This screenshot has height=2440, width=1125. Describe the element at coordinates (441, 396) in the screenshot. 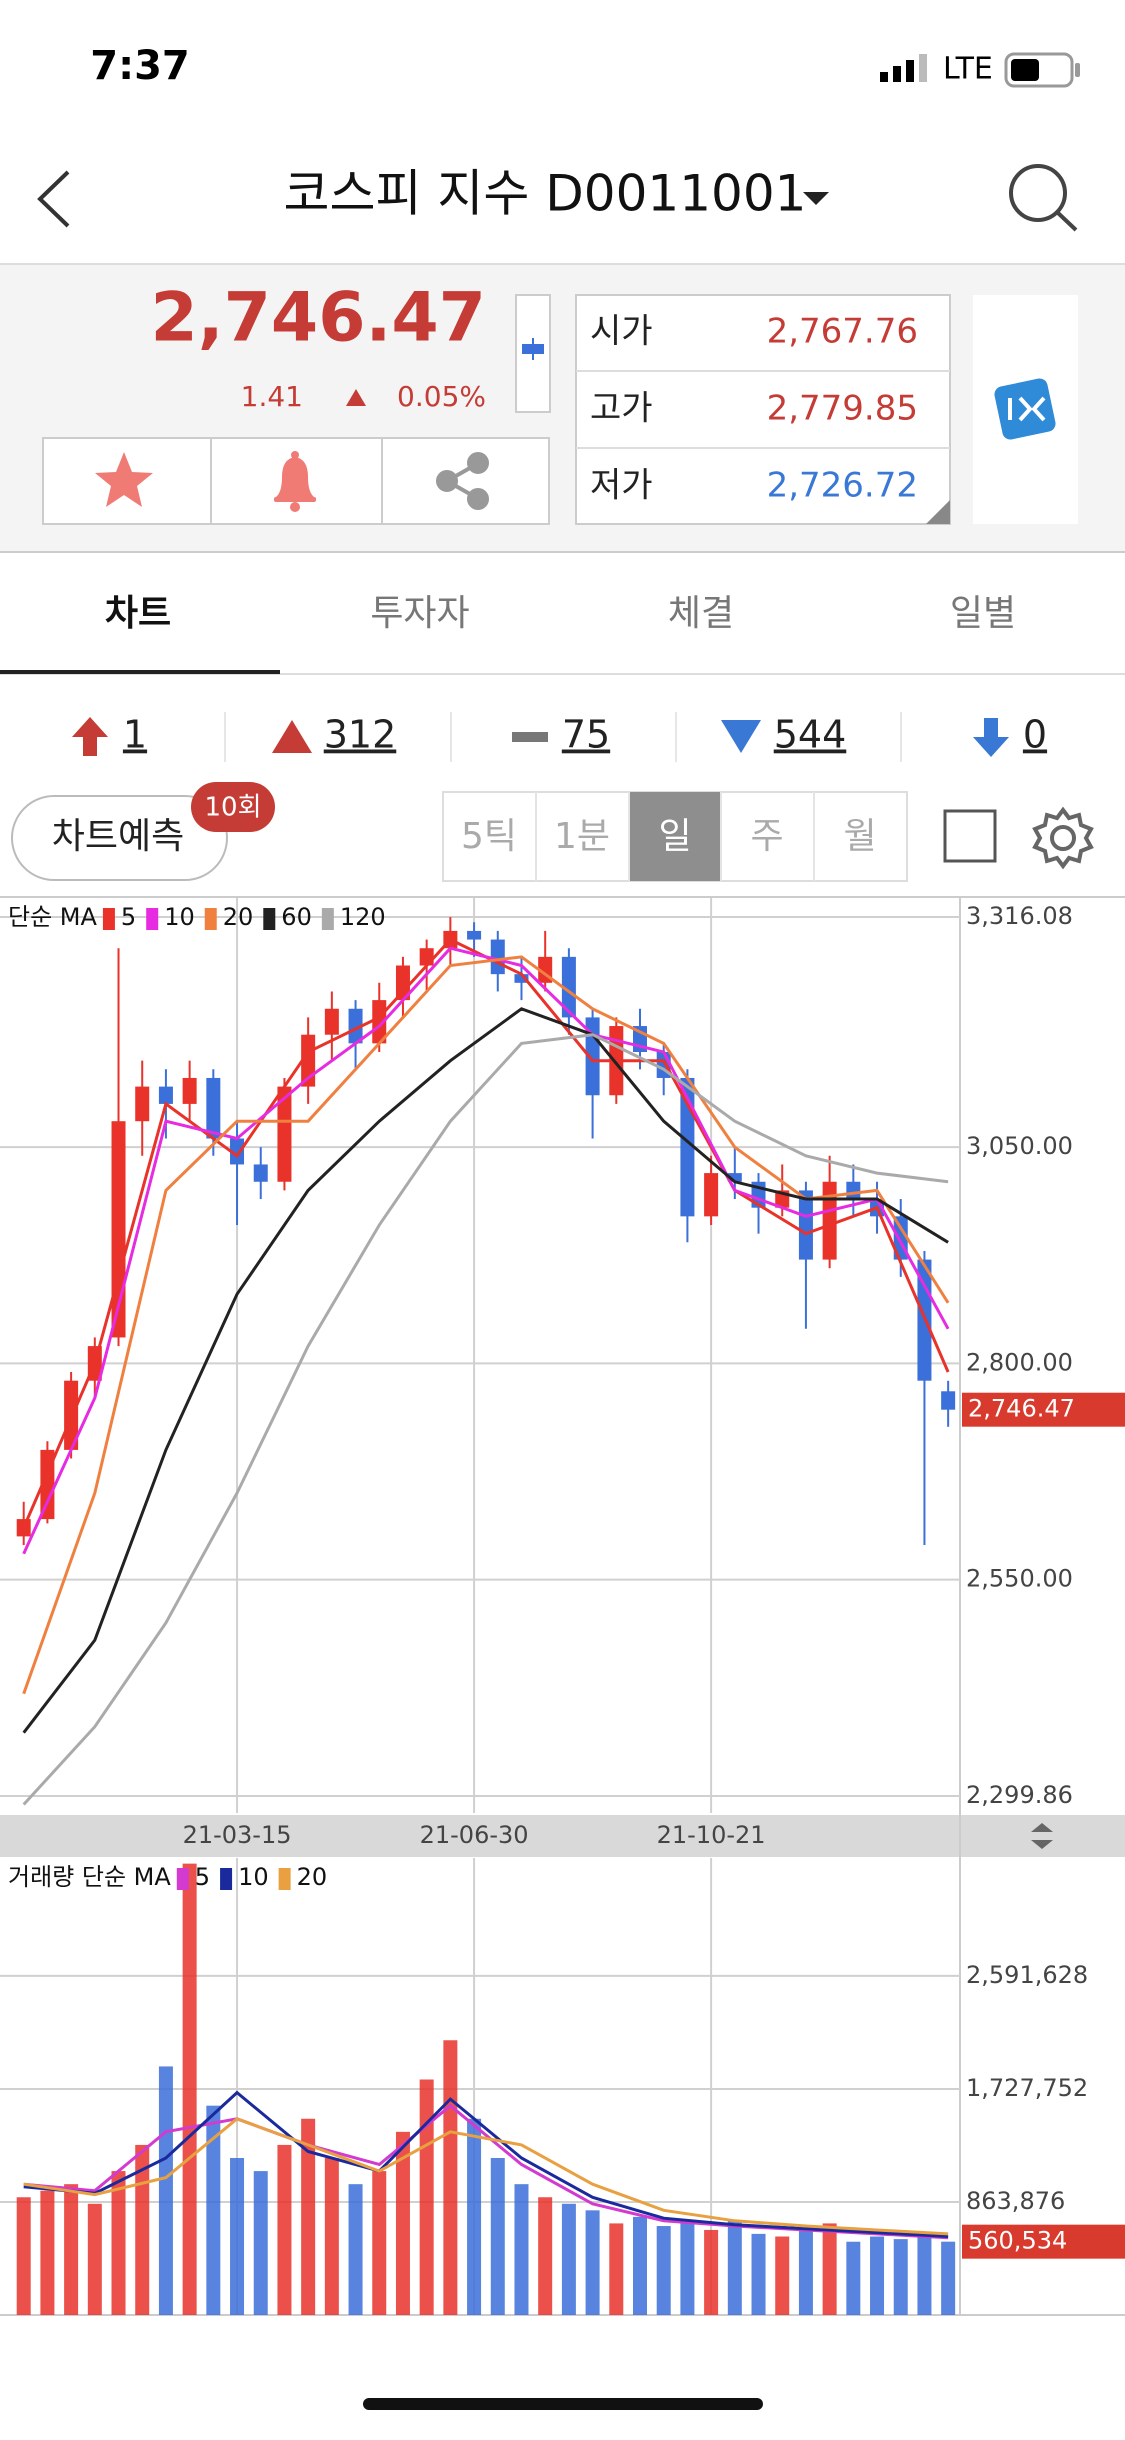

I see `change-rate: 0.05%` at that location.